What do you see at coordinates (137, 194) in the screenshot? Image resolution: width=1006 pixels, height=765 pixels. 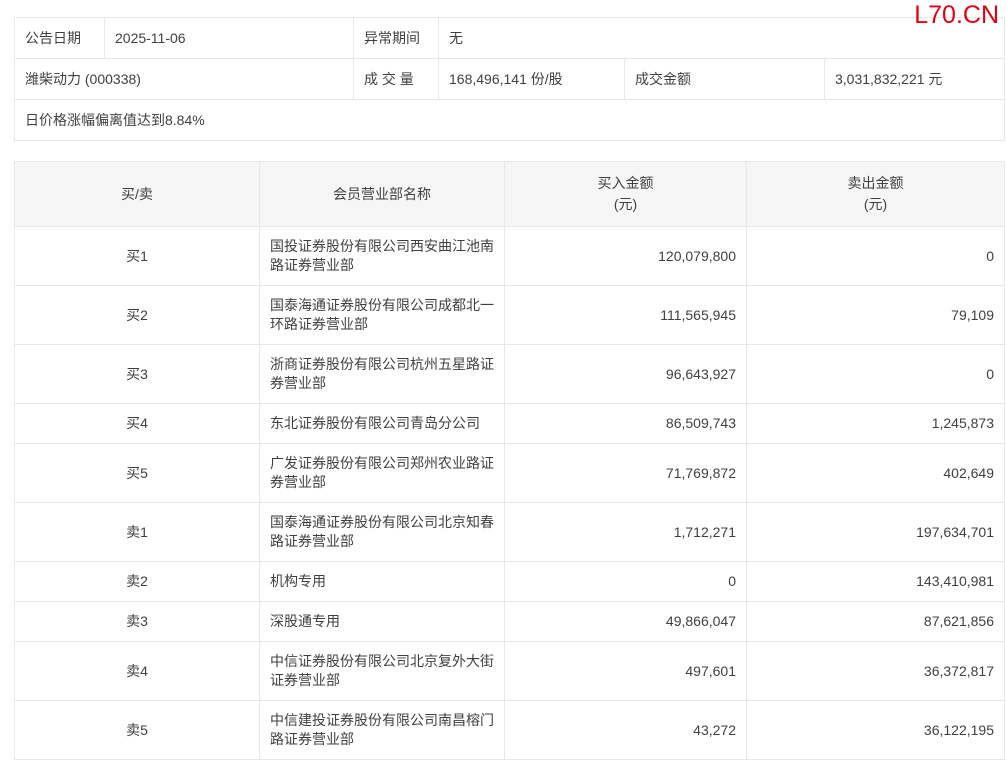 I see `col-header-side: 买/卖` at bounding box center [137, 194].